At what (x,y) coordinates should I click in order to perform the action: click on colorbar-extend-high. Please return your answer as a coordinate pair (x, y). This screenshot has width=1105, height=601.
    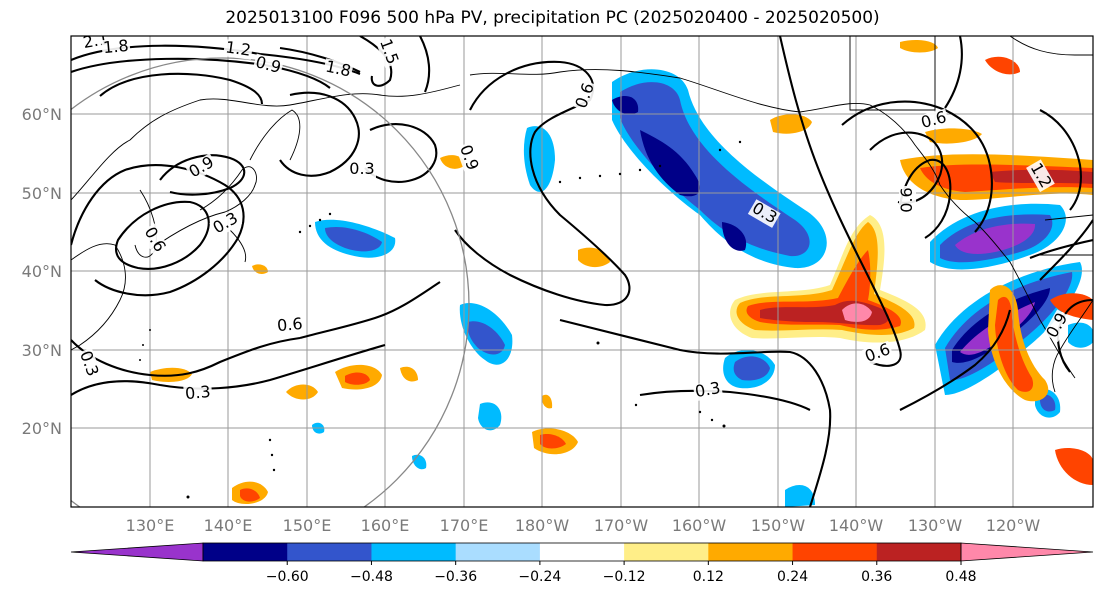
    Looking at the image, I should click on (1027, 552).